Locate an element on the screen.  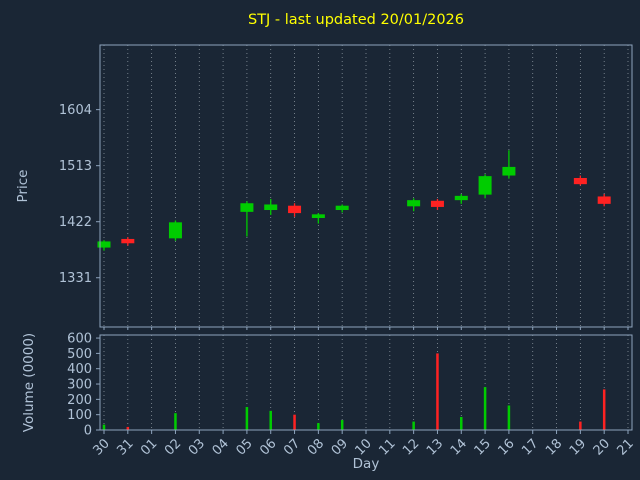
price-axis: 1331 1422 1513 1604 is located at coordinates (79, 194).